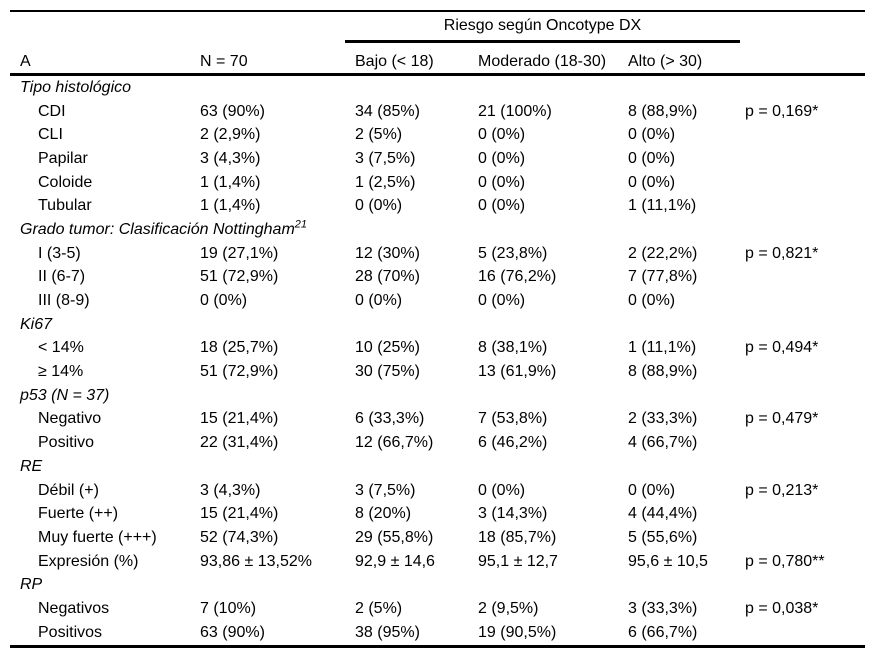 The image size is (875, 657). I want to click on table-row: Tubular 1 (1,4%) 0 (0%) 0 (0%) 1 (11,1%), so click(437, 206).